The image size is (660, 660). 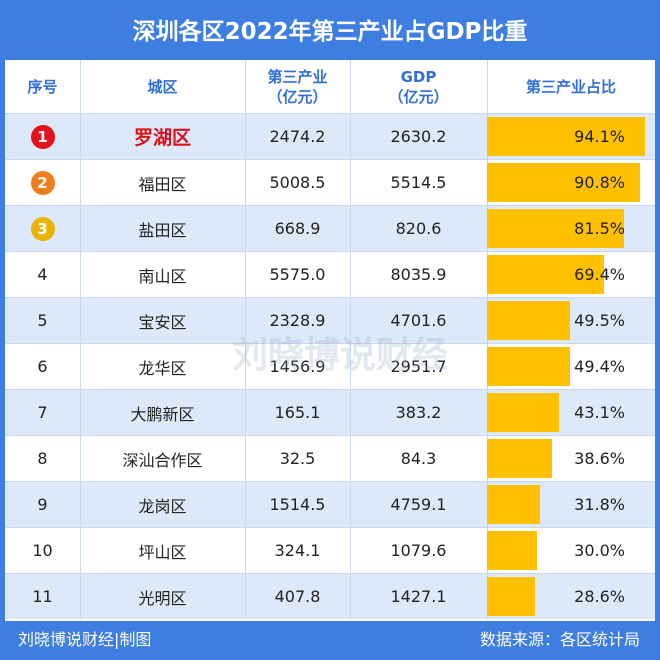 I want to click on rank-label: 5, so click(x=42, y=320).